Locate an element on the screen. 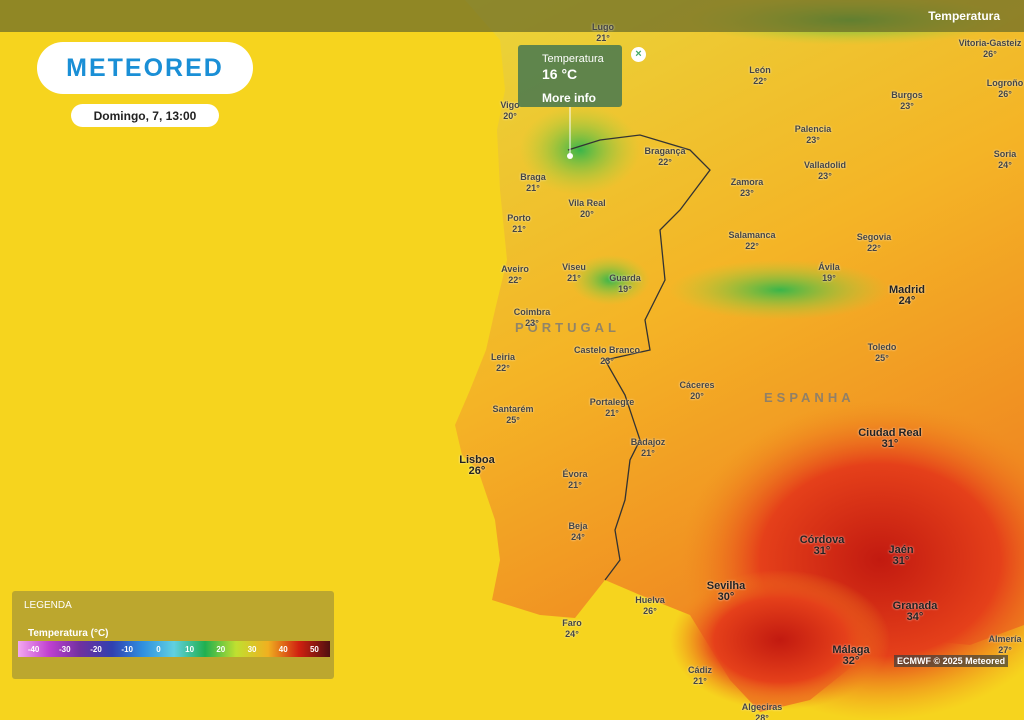 This screenshot has width=1024, height=720. legend-step: -40 is located at coordinates (34, 649).